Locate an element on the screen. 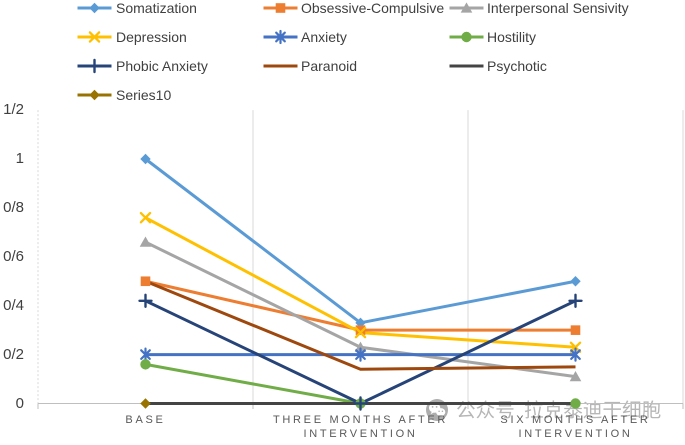 The height and width of the screenshot is (445, 685). legend-item-label: Series10 is located at coordinates (144, 95).